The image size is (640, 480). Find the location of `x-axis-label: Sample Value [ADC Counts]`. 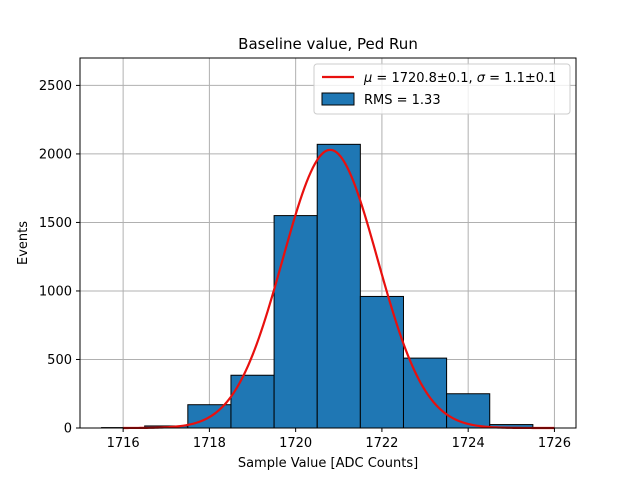

x-axis-label: Sample Value [ADC Counts] is located at coordinates (328, 463).